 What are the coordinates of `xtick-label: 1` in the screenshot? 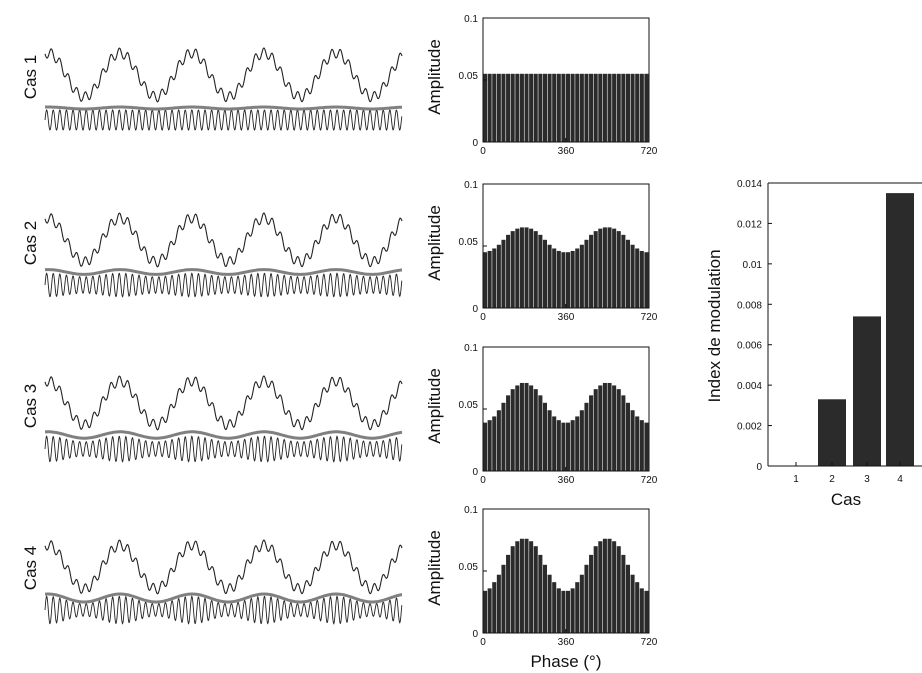 It's located at (796, 479).